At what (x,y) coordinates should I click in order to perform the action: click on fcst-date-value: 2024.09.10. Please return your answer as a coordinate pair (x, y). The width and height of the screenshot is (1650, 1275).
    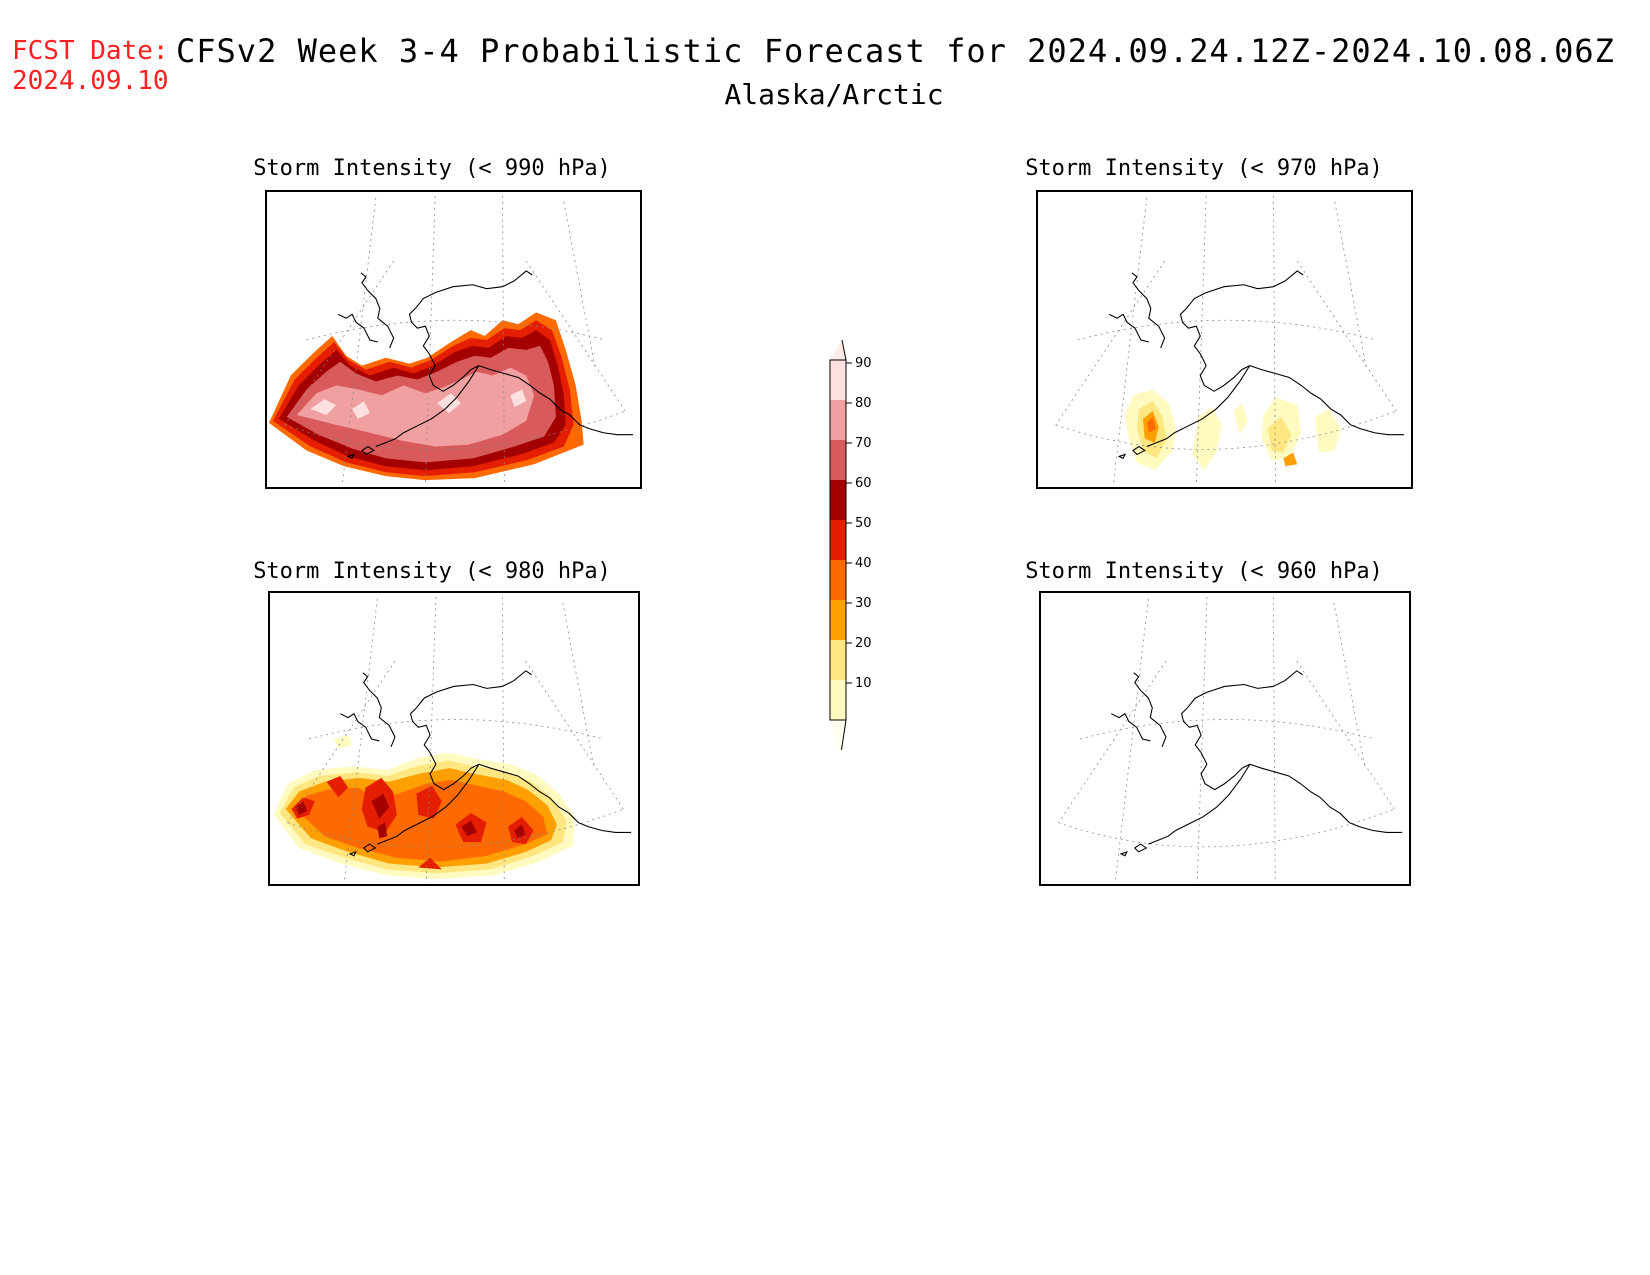
    Looking at the image, I should click on (90, 81).